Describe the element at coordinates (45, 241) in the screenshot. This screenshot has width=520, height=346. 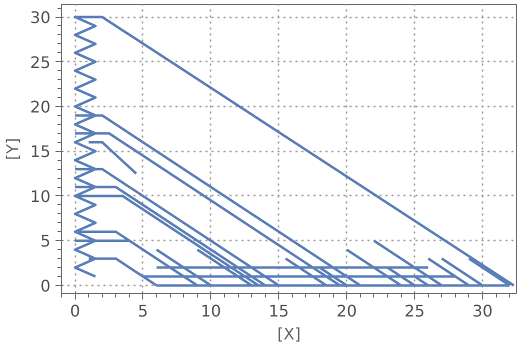
I see `y-tick-label: 5` at that location.